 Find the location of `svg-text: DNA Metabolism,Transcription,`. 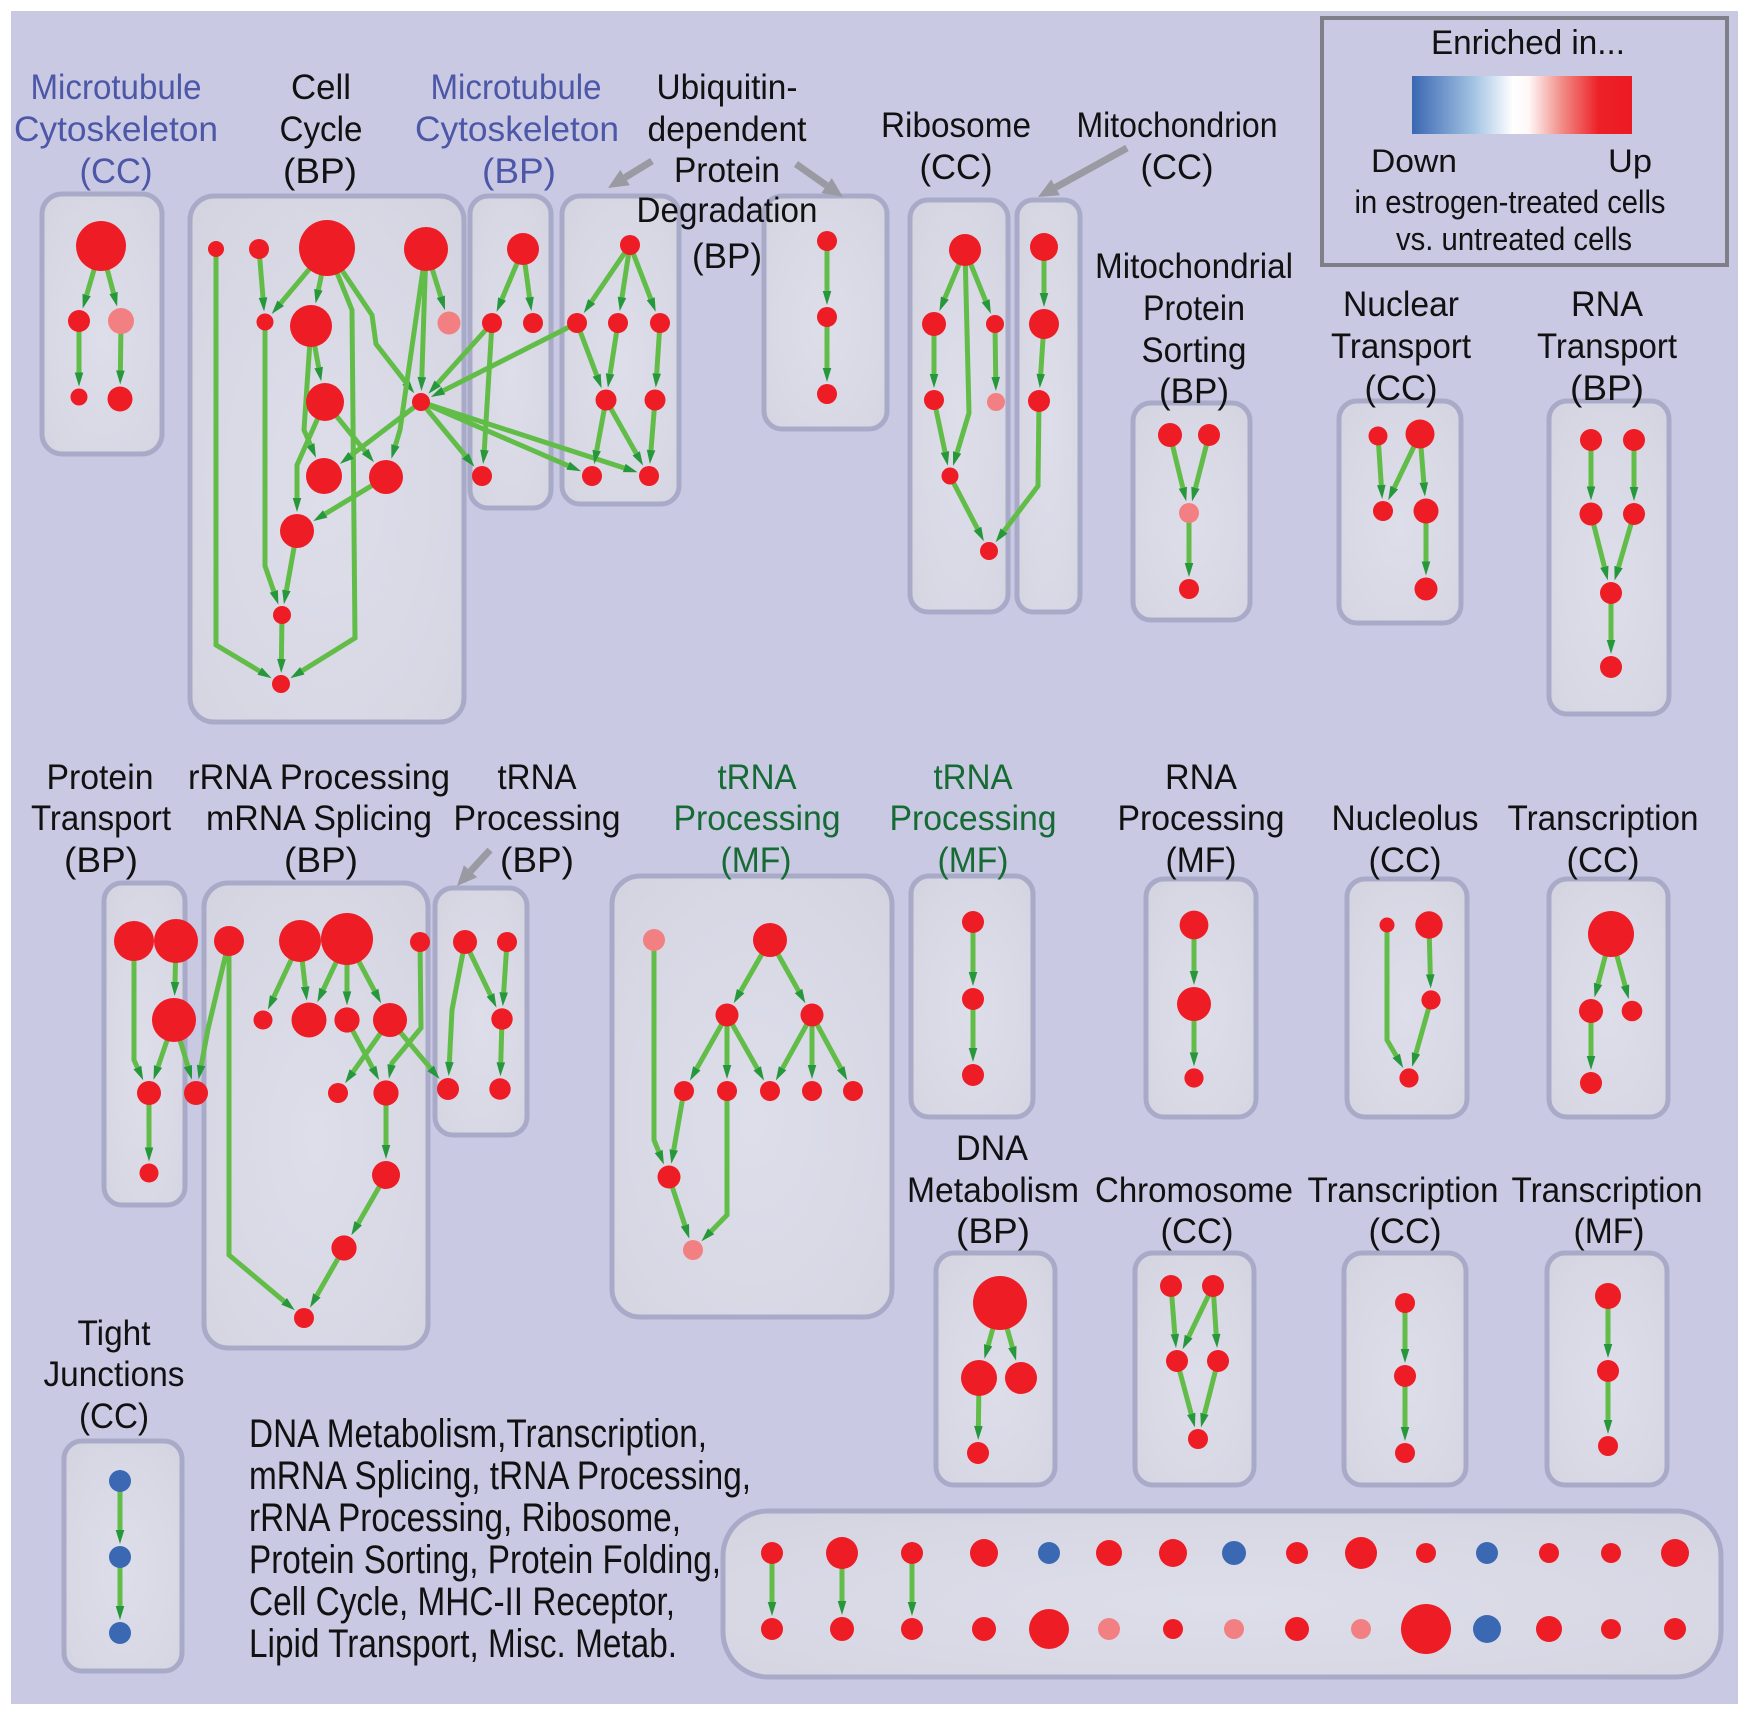

svg-text: DNA Metabolism,Transcription, is located at coordinates (478, 1434).